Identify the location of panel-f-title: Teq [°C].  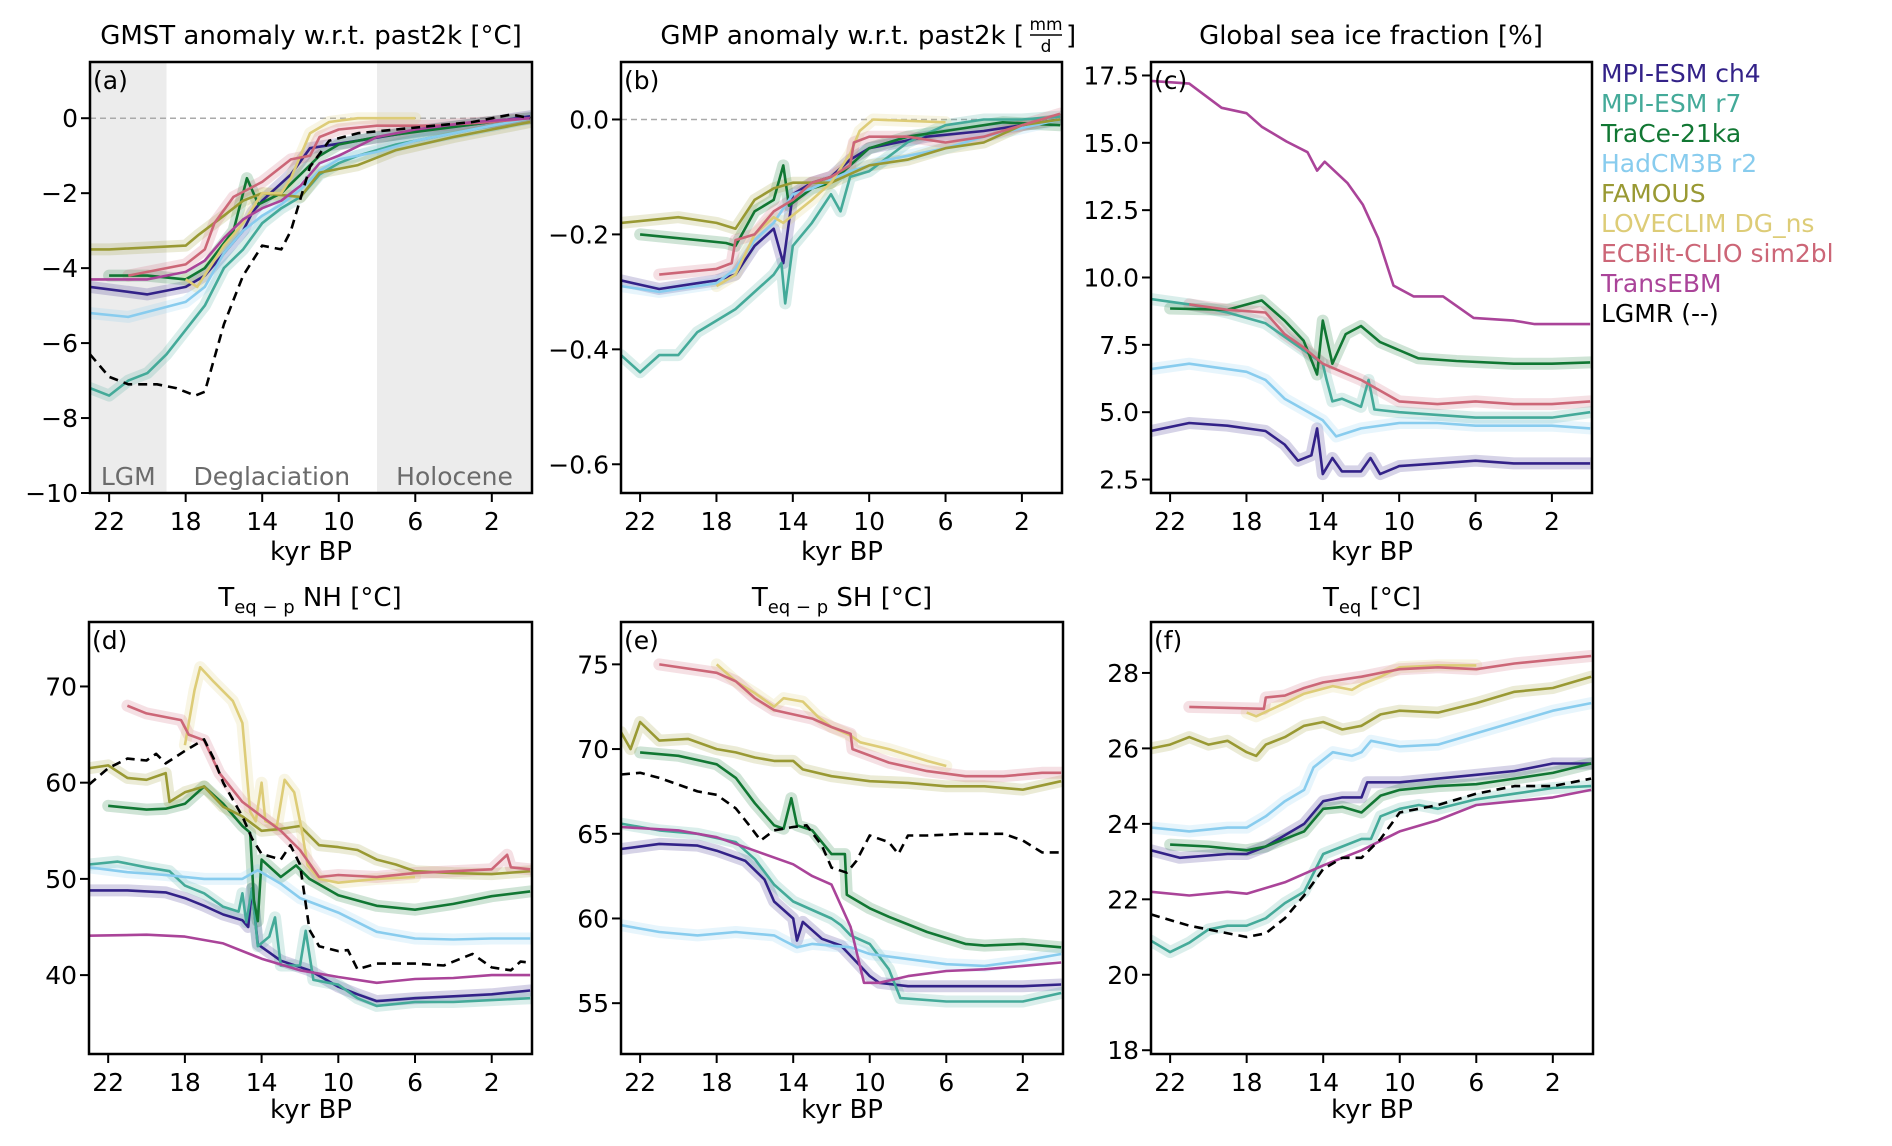
(1371, 600).